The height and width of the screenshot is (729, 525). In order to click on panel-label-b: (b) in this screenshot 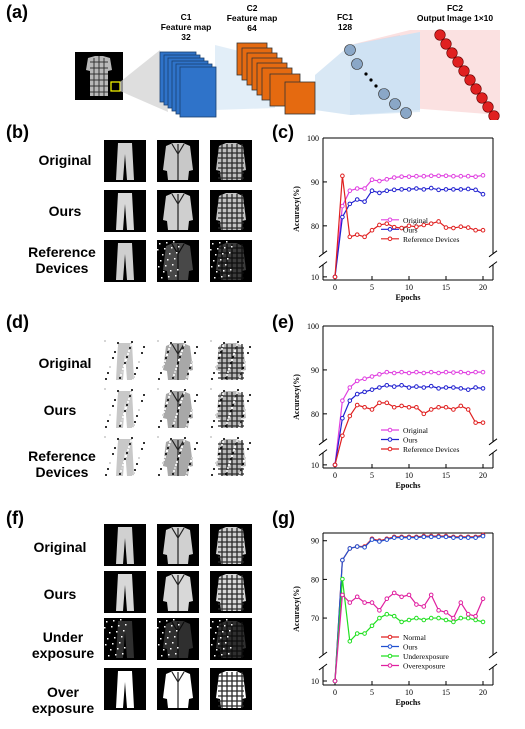, I will do `click(17, 132)`.